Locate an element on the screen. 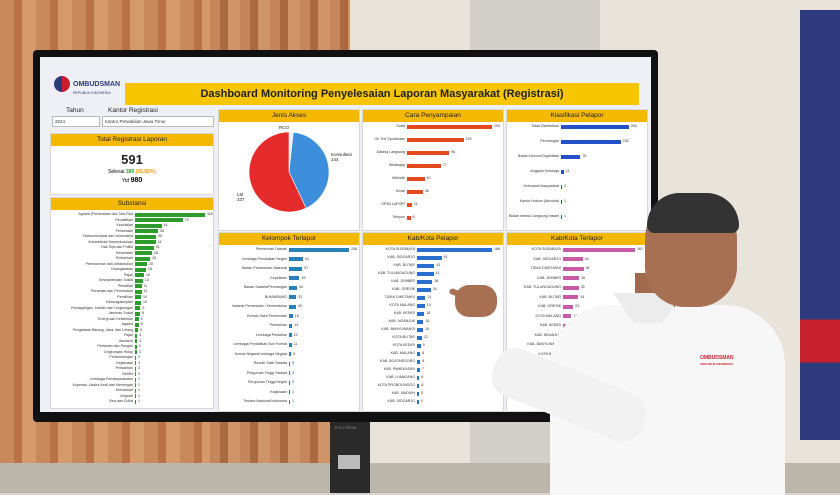 This screenshot has width=840, height=495. klasifikasi-pelapor-row: Bukan bentuk Langsung Instansi Kuasa 1 is located at coordinates (577, 216).